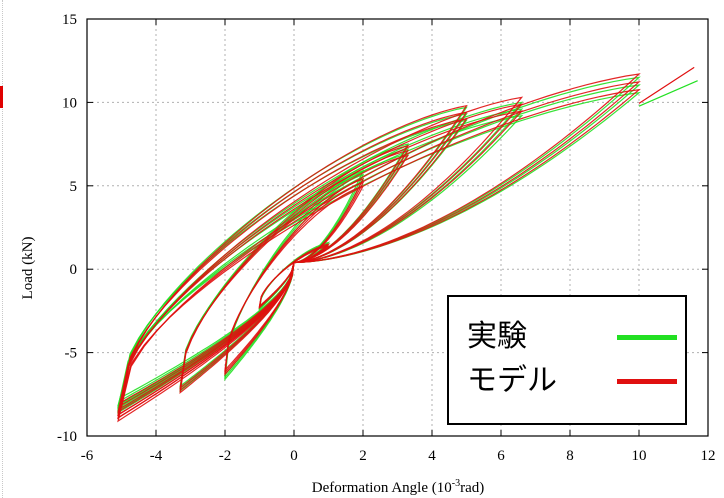 This screenshot has width=724, height=498. I want to click on x-axis-label: Deformation Angle (10-3rad), so click(398, 487).